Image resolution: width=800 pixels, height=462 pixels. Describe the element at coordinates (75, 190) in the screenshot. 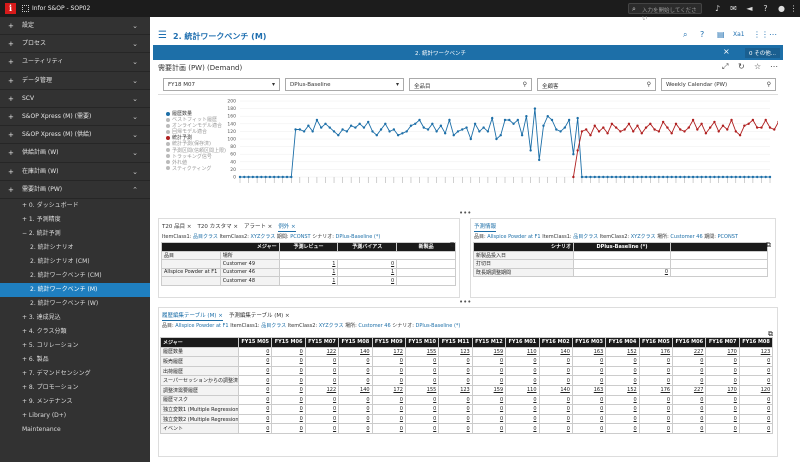

I see `sidebar-item: + 需要計画 (PW) ⌃` at that location.